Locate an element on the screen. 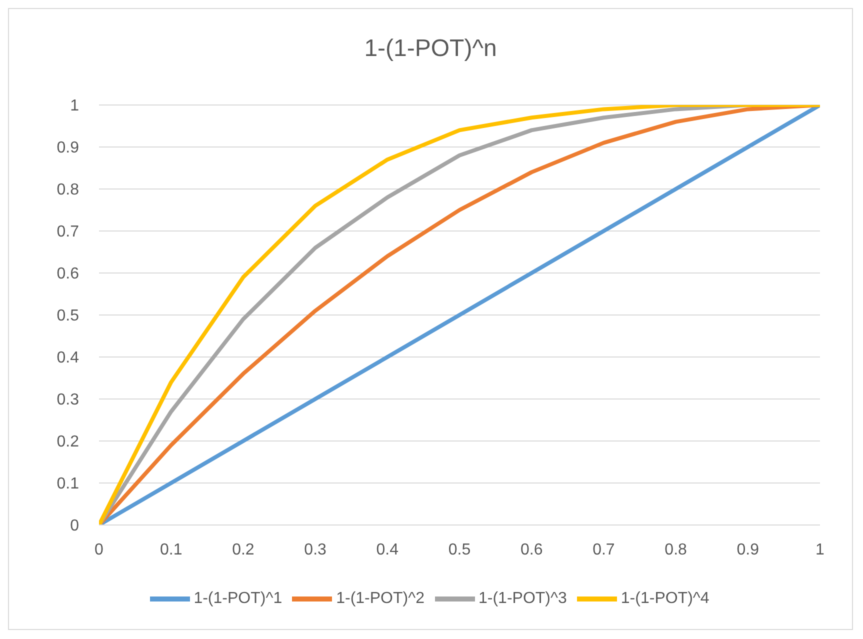 This screenshot has width=863, height=639. x-tick-label: 0.9 is located at coordinates (748, 549).